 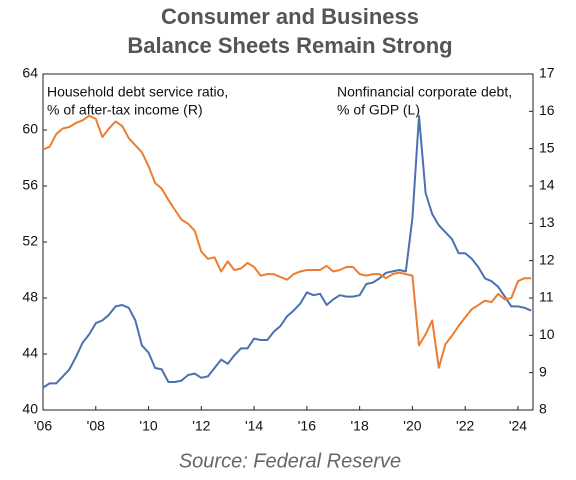 I want to click on x-tick-label: '16, so click(x=307, y=426).